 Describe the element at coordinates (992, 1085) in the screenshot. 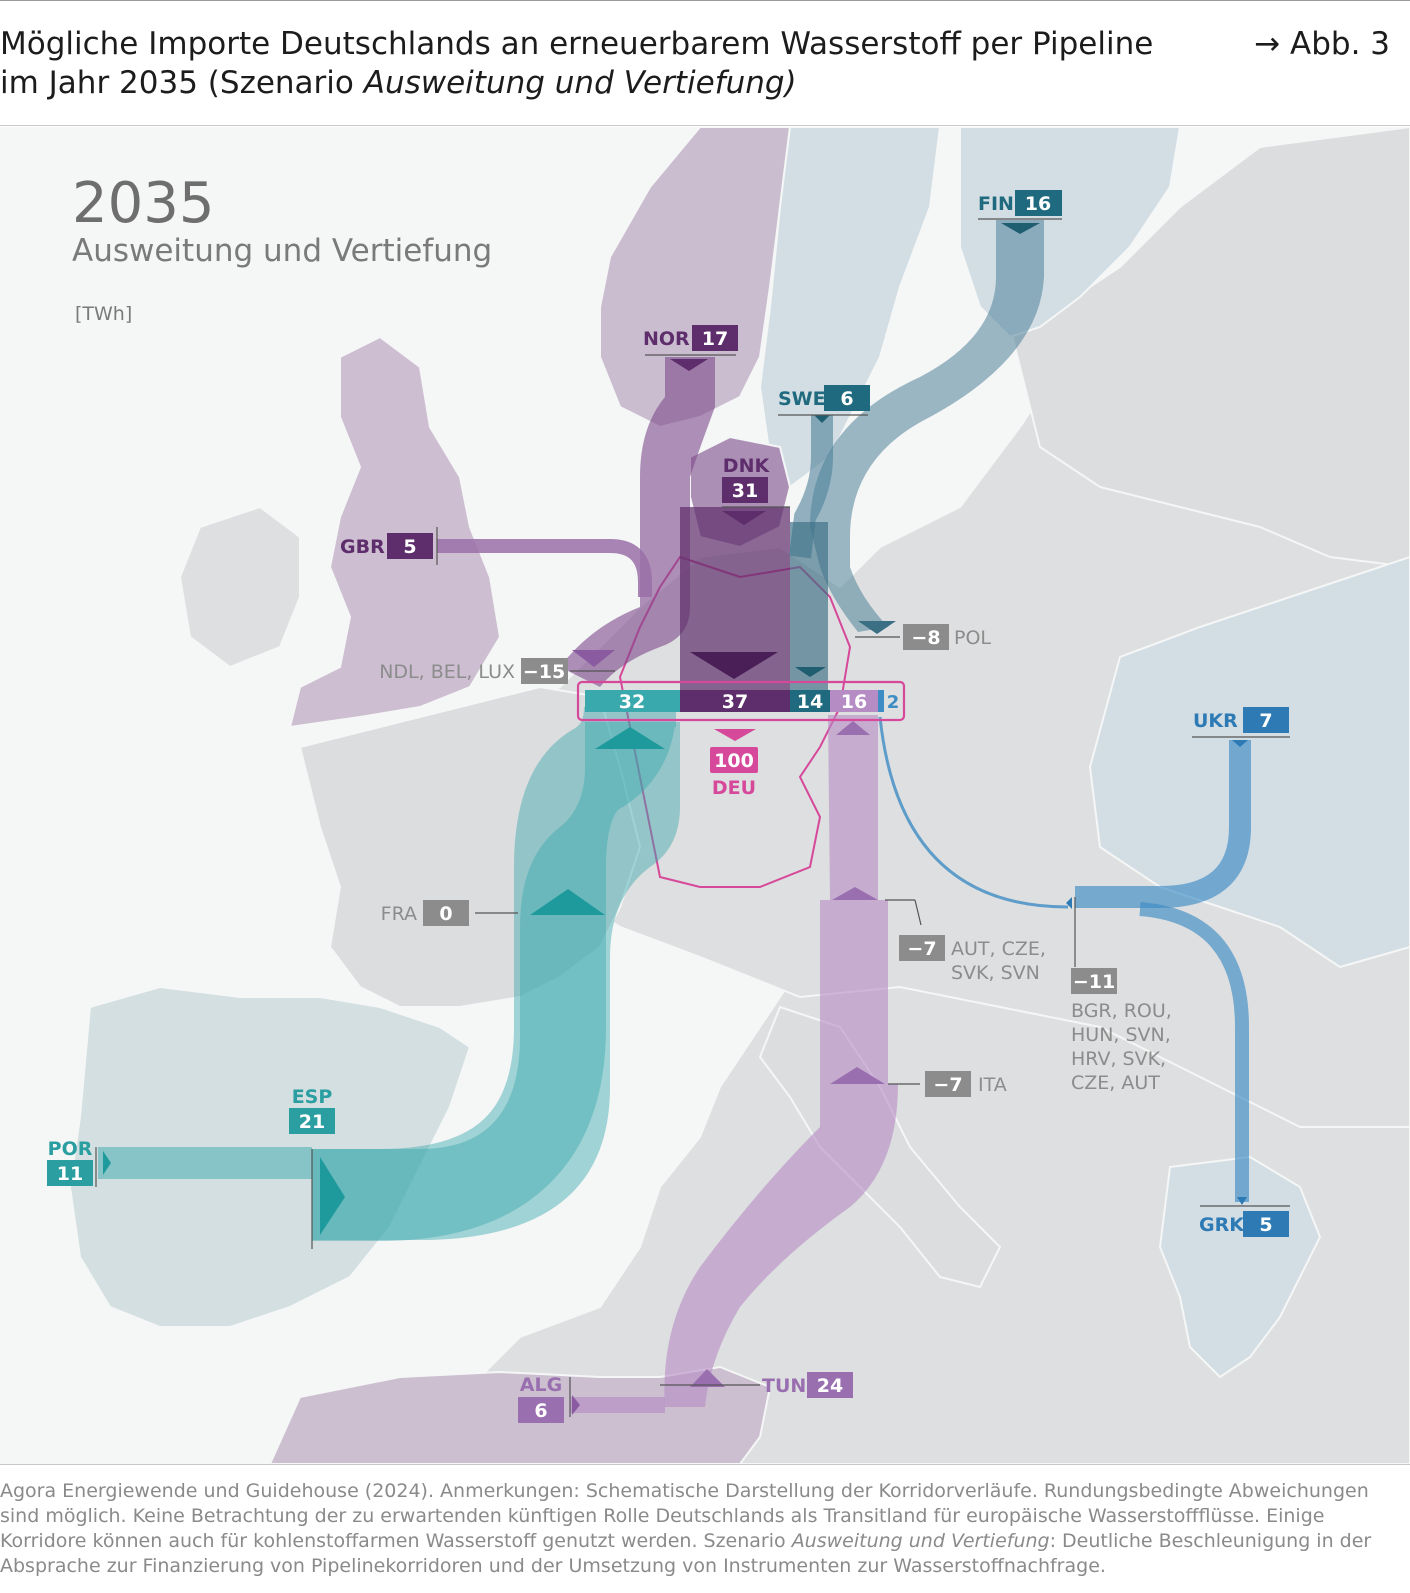

I see `label-ita-code: ITA` at that location.